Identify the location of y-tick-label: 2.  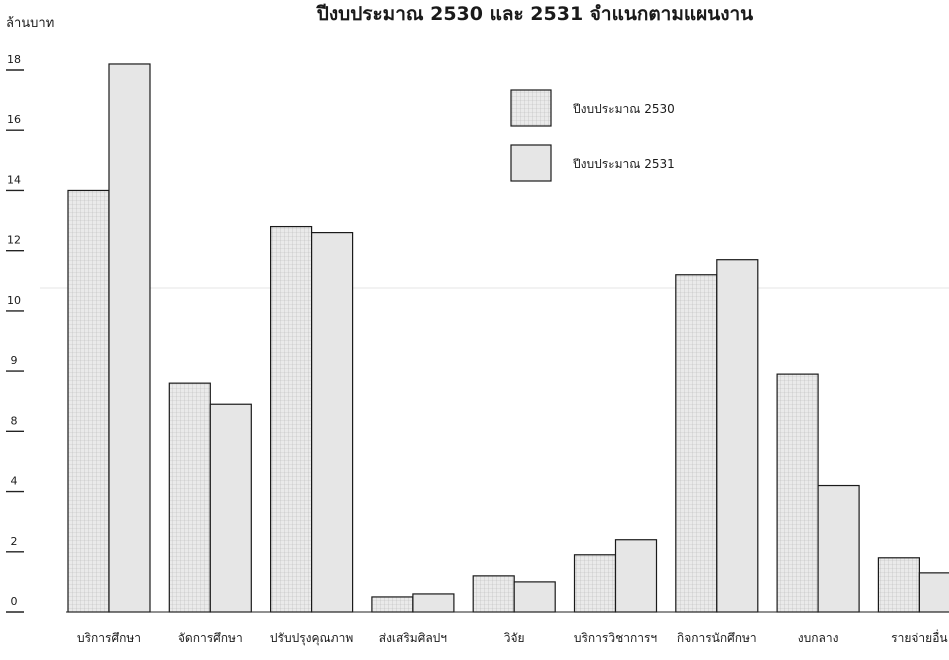
(14, 541).